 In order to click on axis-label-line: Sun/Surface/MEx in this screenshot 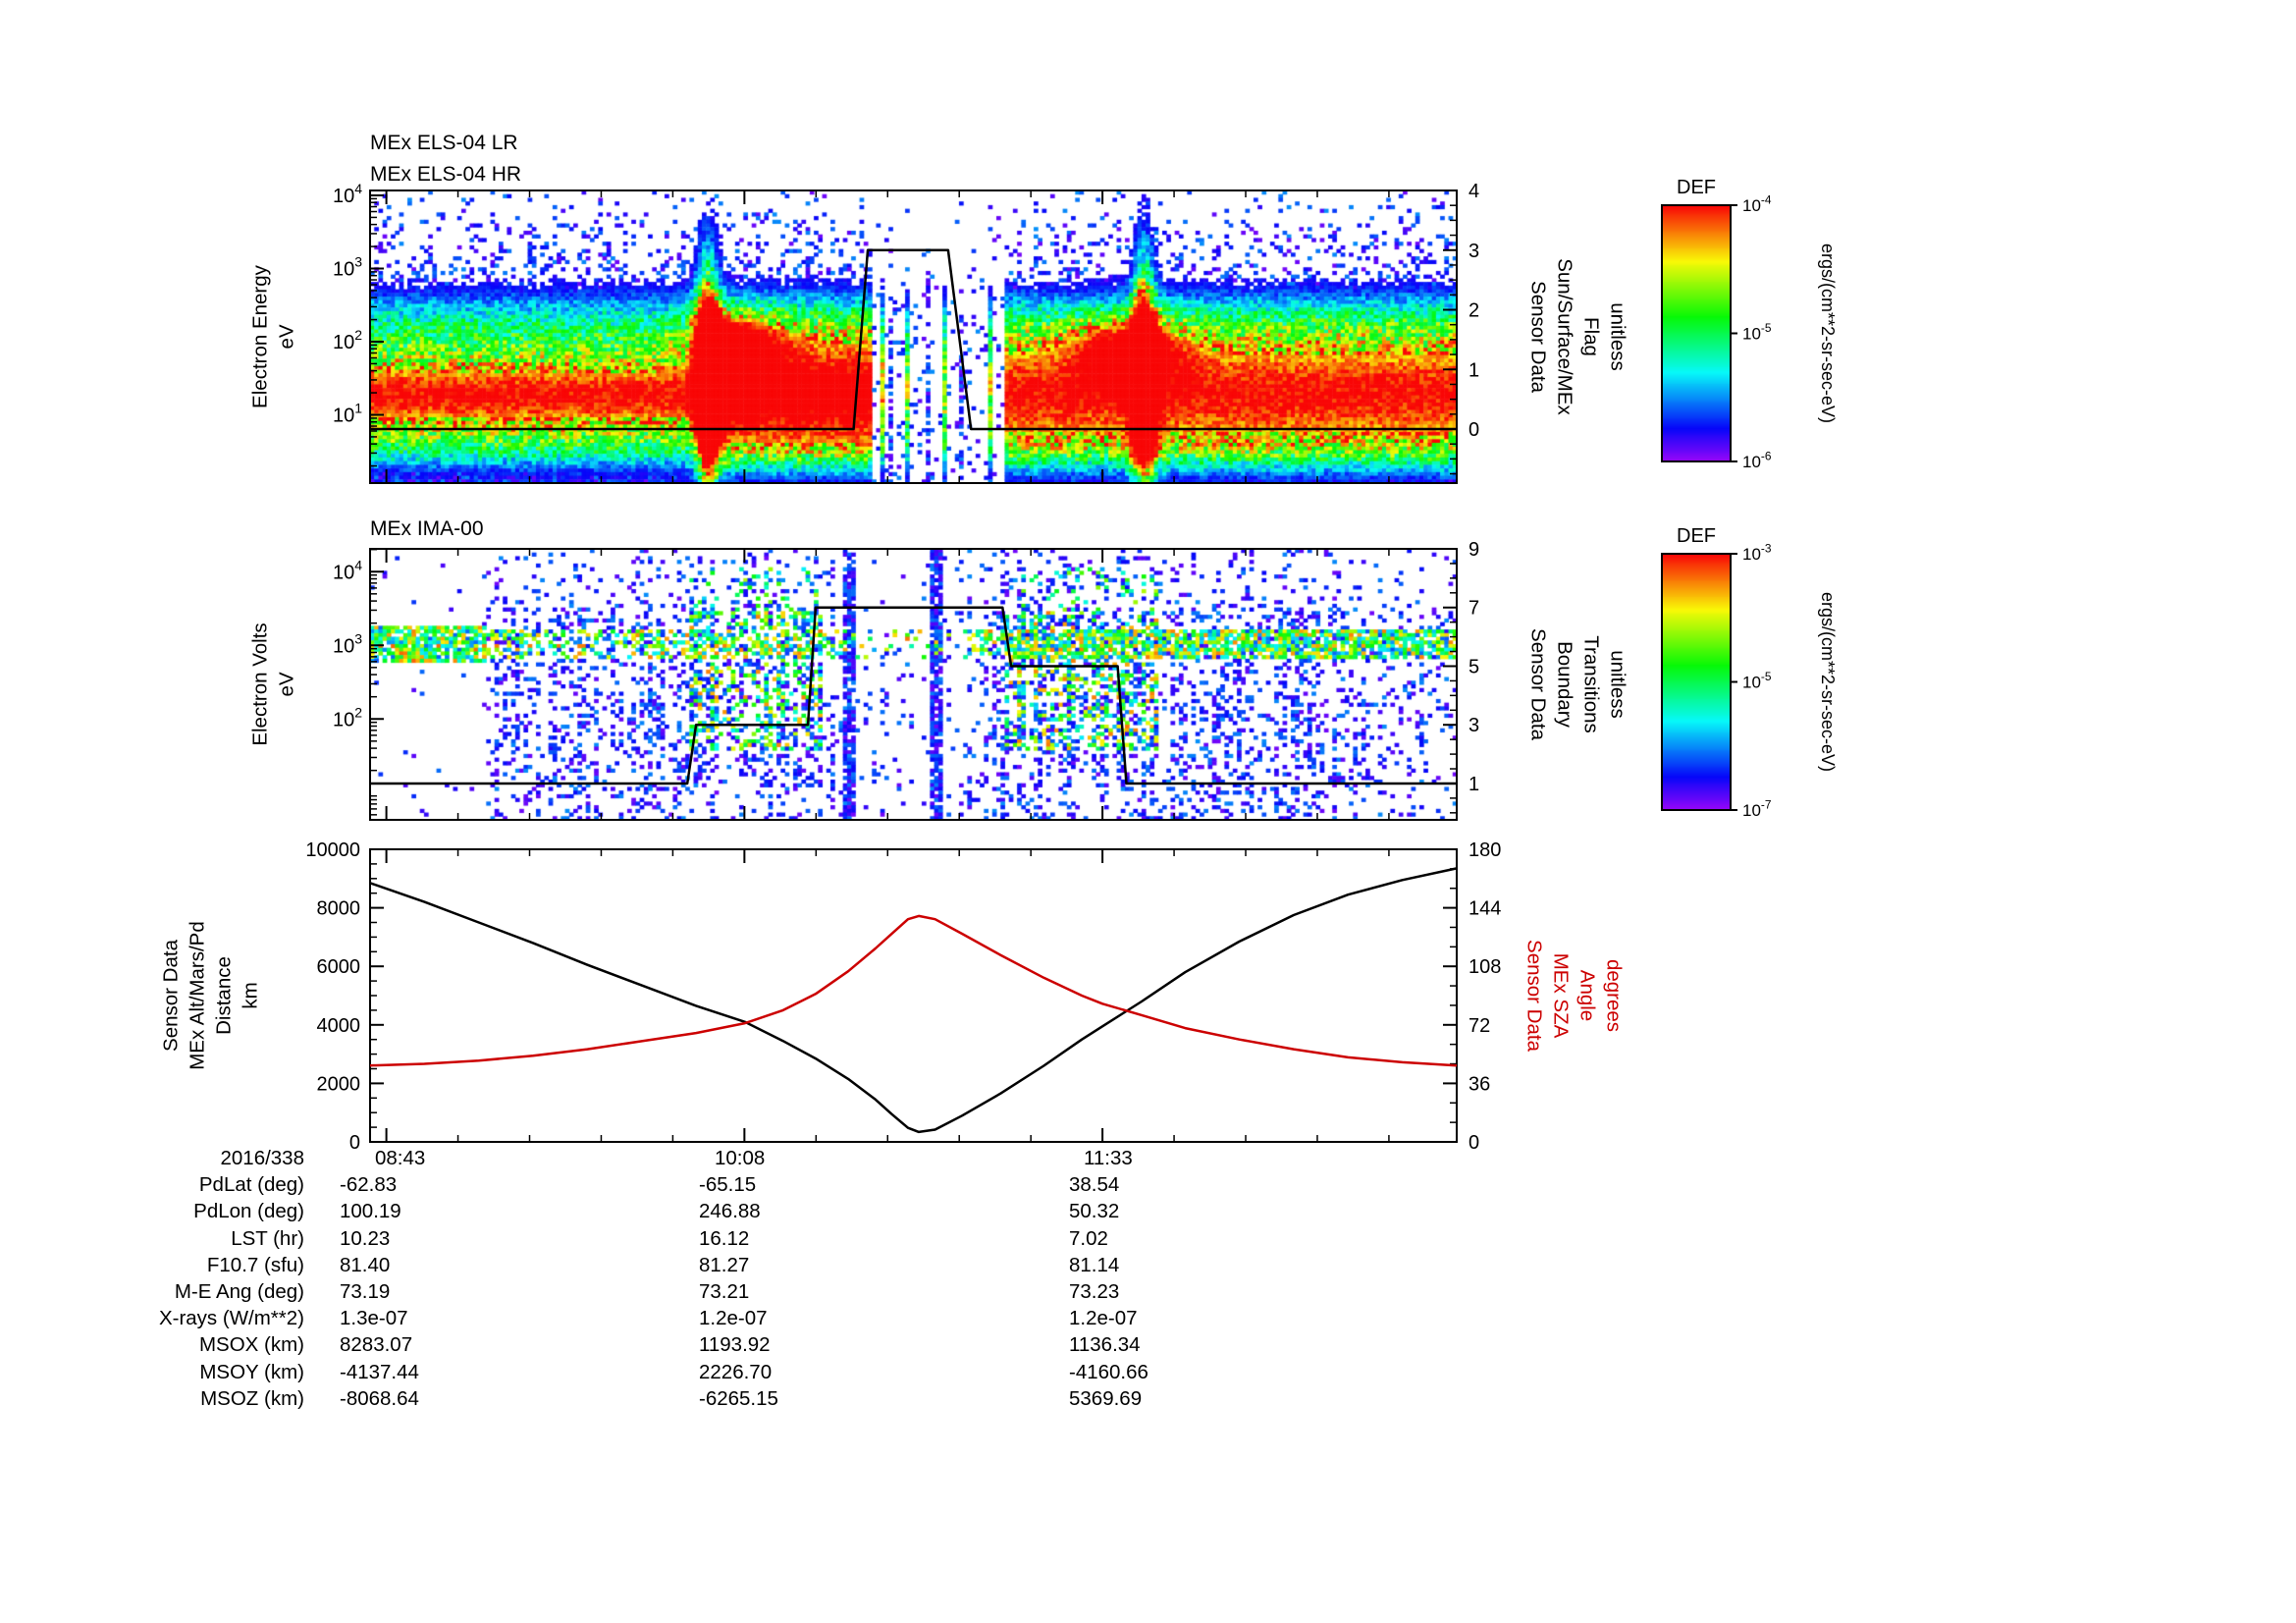, I will do `click(1565, 336)`.